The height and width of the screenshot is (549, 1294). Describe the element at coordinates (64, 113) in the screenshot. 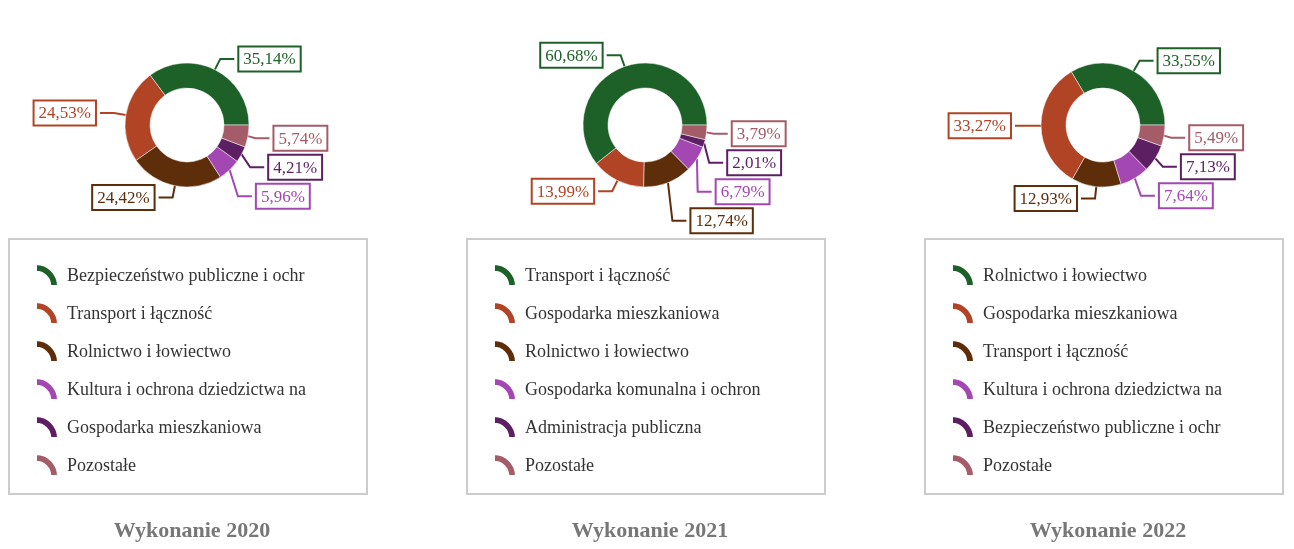

I see `data-label: 24,53%` at that location.